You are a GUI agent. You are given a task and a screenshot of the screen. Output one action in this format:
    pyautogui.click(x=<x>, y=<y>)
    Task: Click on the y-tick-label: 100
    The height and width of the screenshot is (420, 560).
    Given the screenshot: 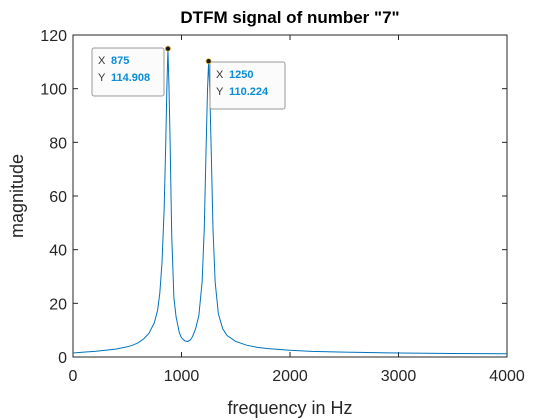 What is the action you would take?
    pyautogui.click(x=53, y=90)
    